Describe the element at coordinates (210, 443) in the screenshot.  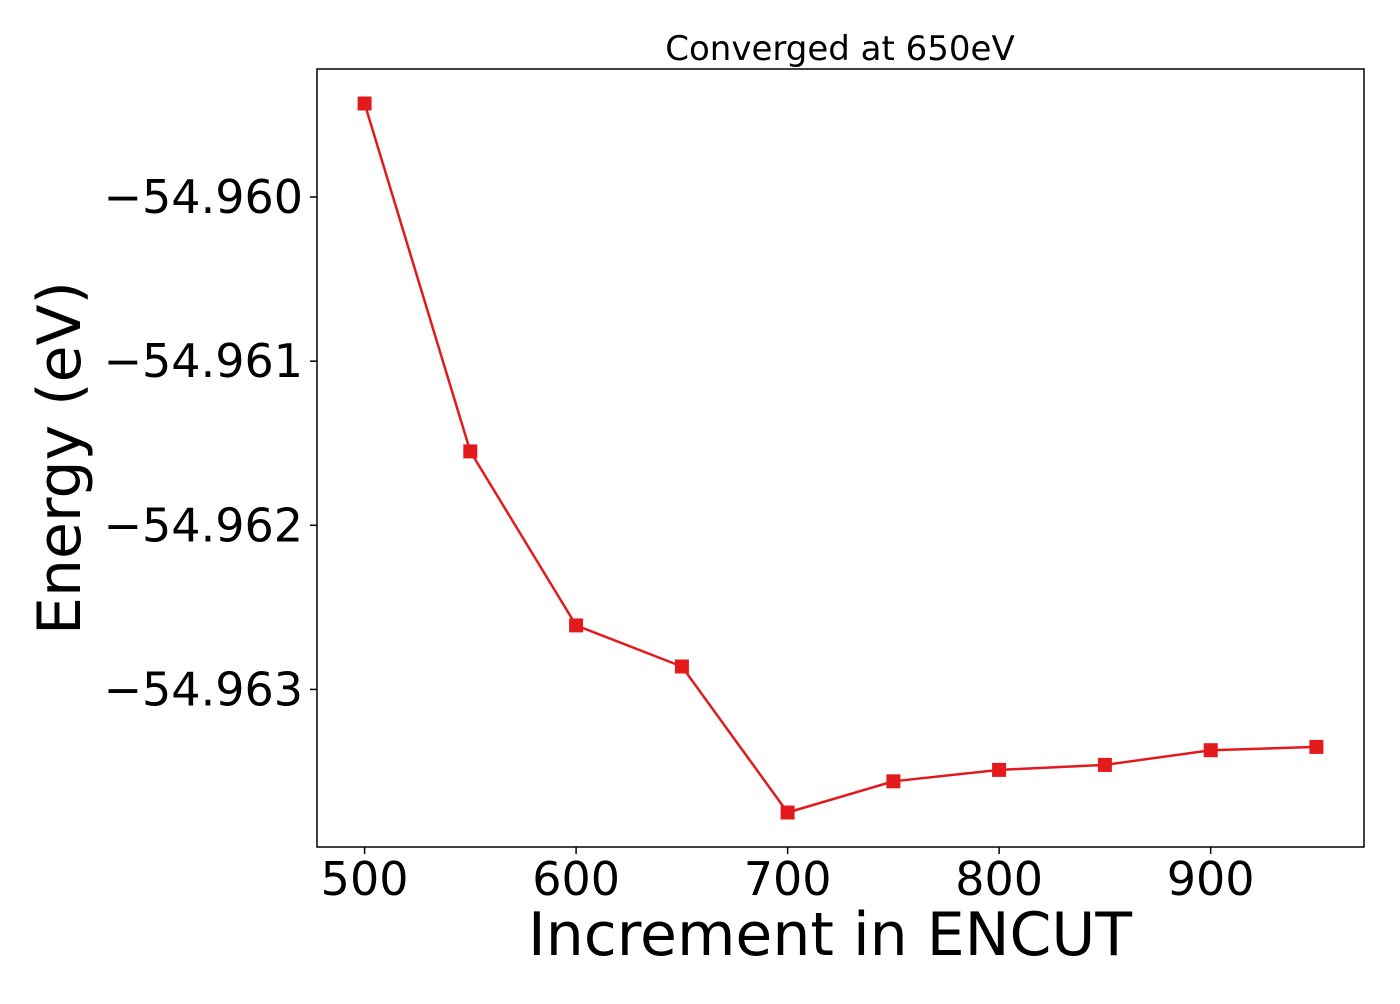
I see `y-axis-ticks: −54.960 −54.961 −54.962 −54.963` at that location.